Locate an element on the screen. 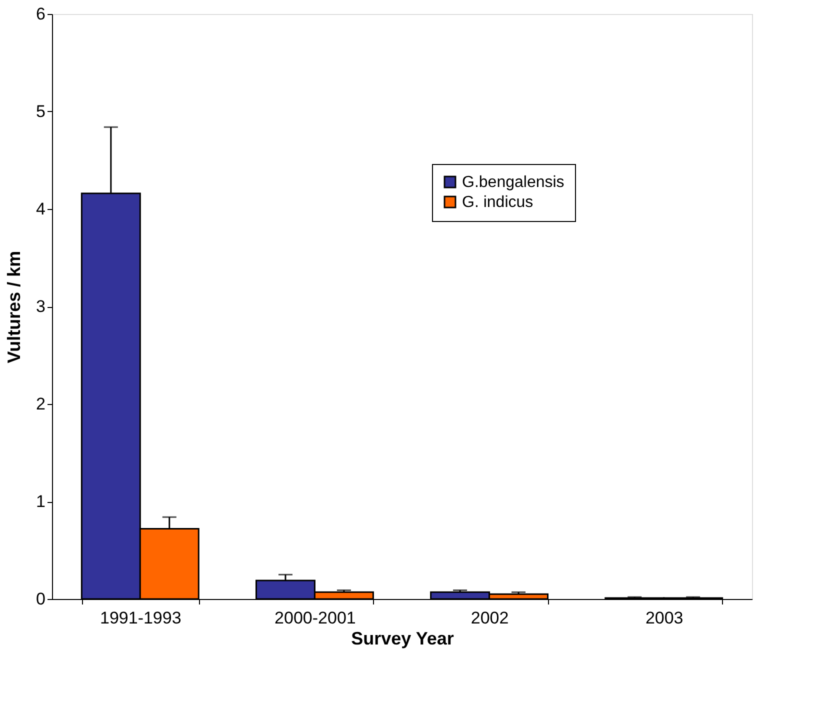 This screenshot has width=825, height=711. x-tick-label: 1991-1993 is located at coordinates (141, 618).